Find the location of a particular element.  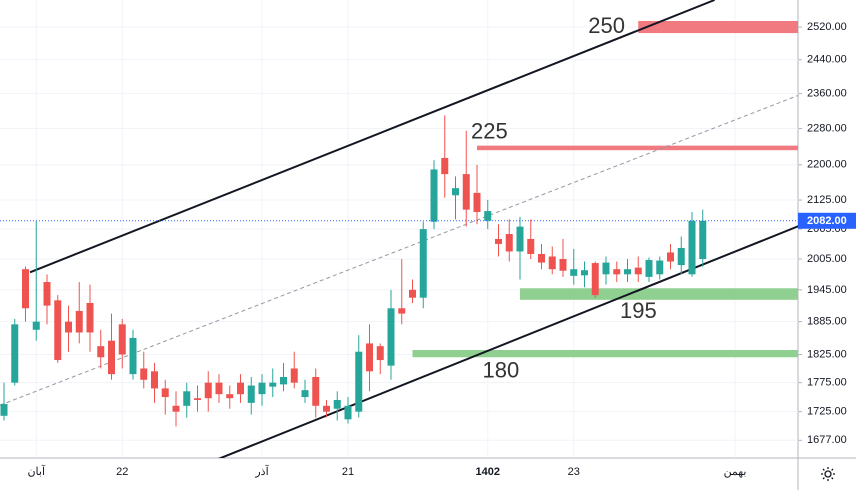

zone-label: 195 is located at coordinates (638, 310).